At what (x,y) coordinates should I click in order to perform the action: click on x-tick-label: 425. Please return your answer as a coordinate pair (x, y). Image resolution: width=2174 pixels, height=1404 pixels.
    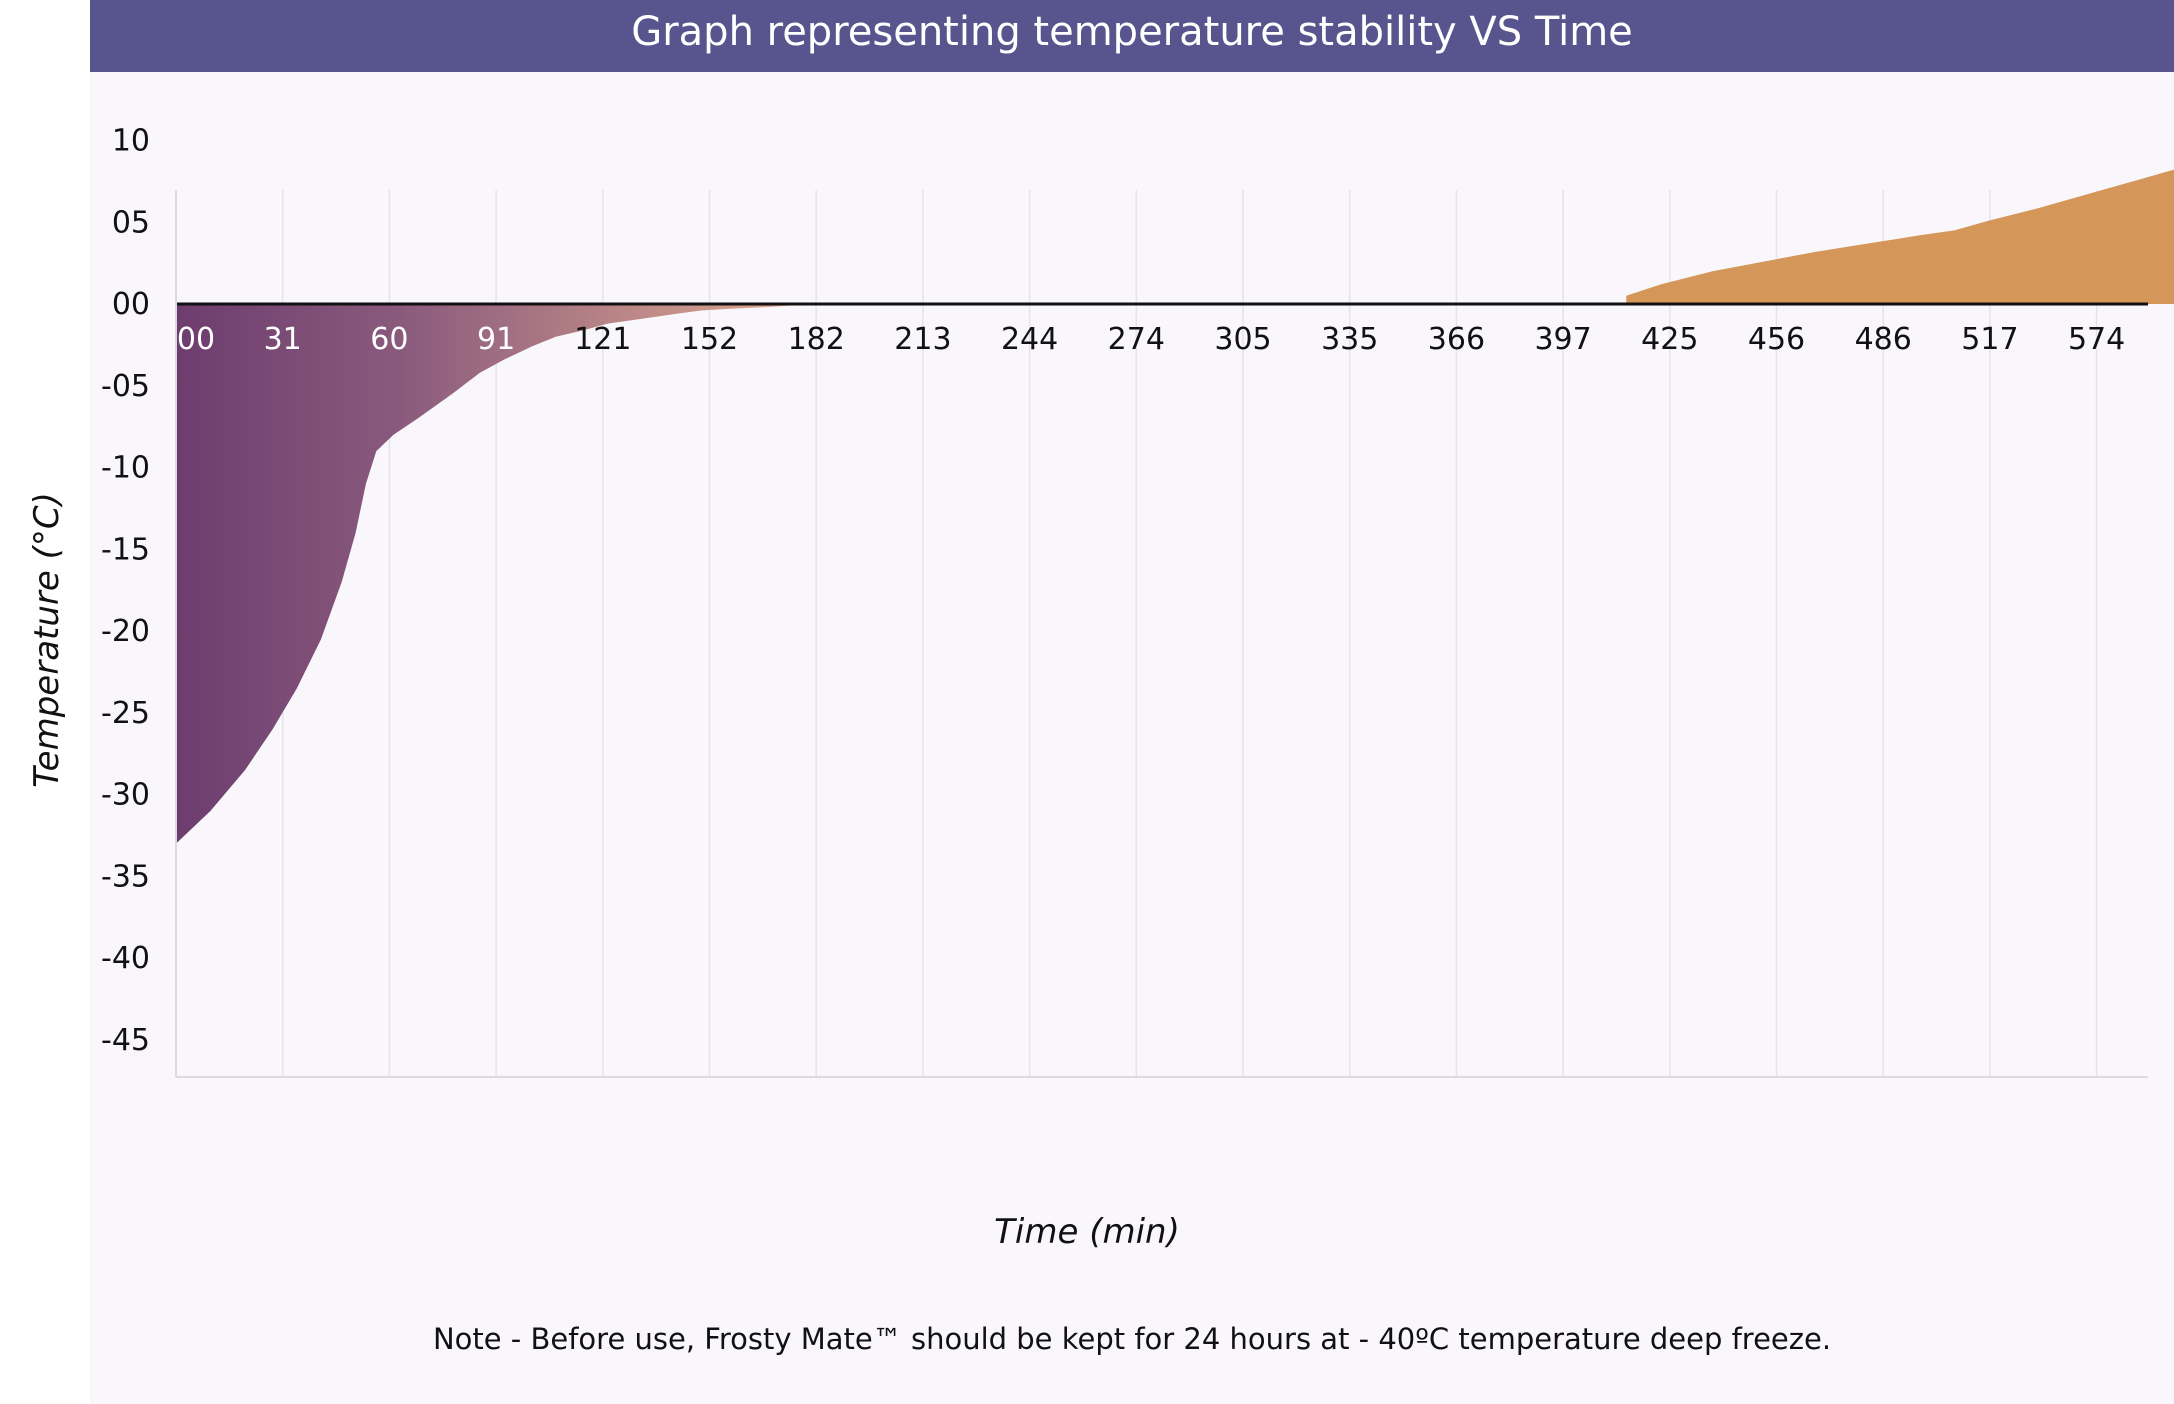
    Looking at the image, I should click on (1669, 339).